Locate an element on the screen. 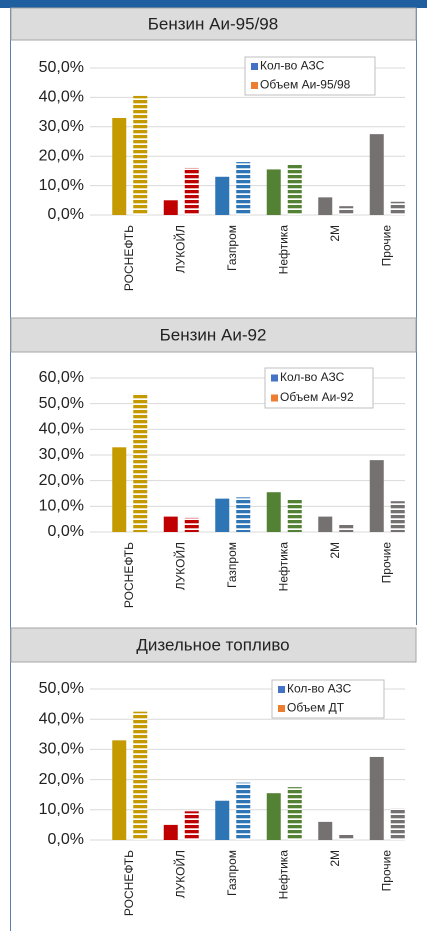  legend: Кол-во АЗС Объем Аи-92 is located at coordinates (319, 388).